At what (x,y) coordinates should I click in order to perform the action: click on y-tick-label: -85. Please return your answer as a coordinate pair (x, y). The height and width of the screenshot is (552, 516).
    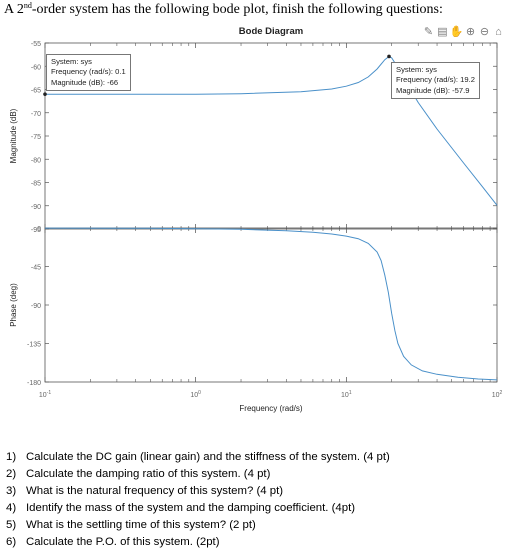
    Looking at the image, I should click on (36, 184).